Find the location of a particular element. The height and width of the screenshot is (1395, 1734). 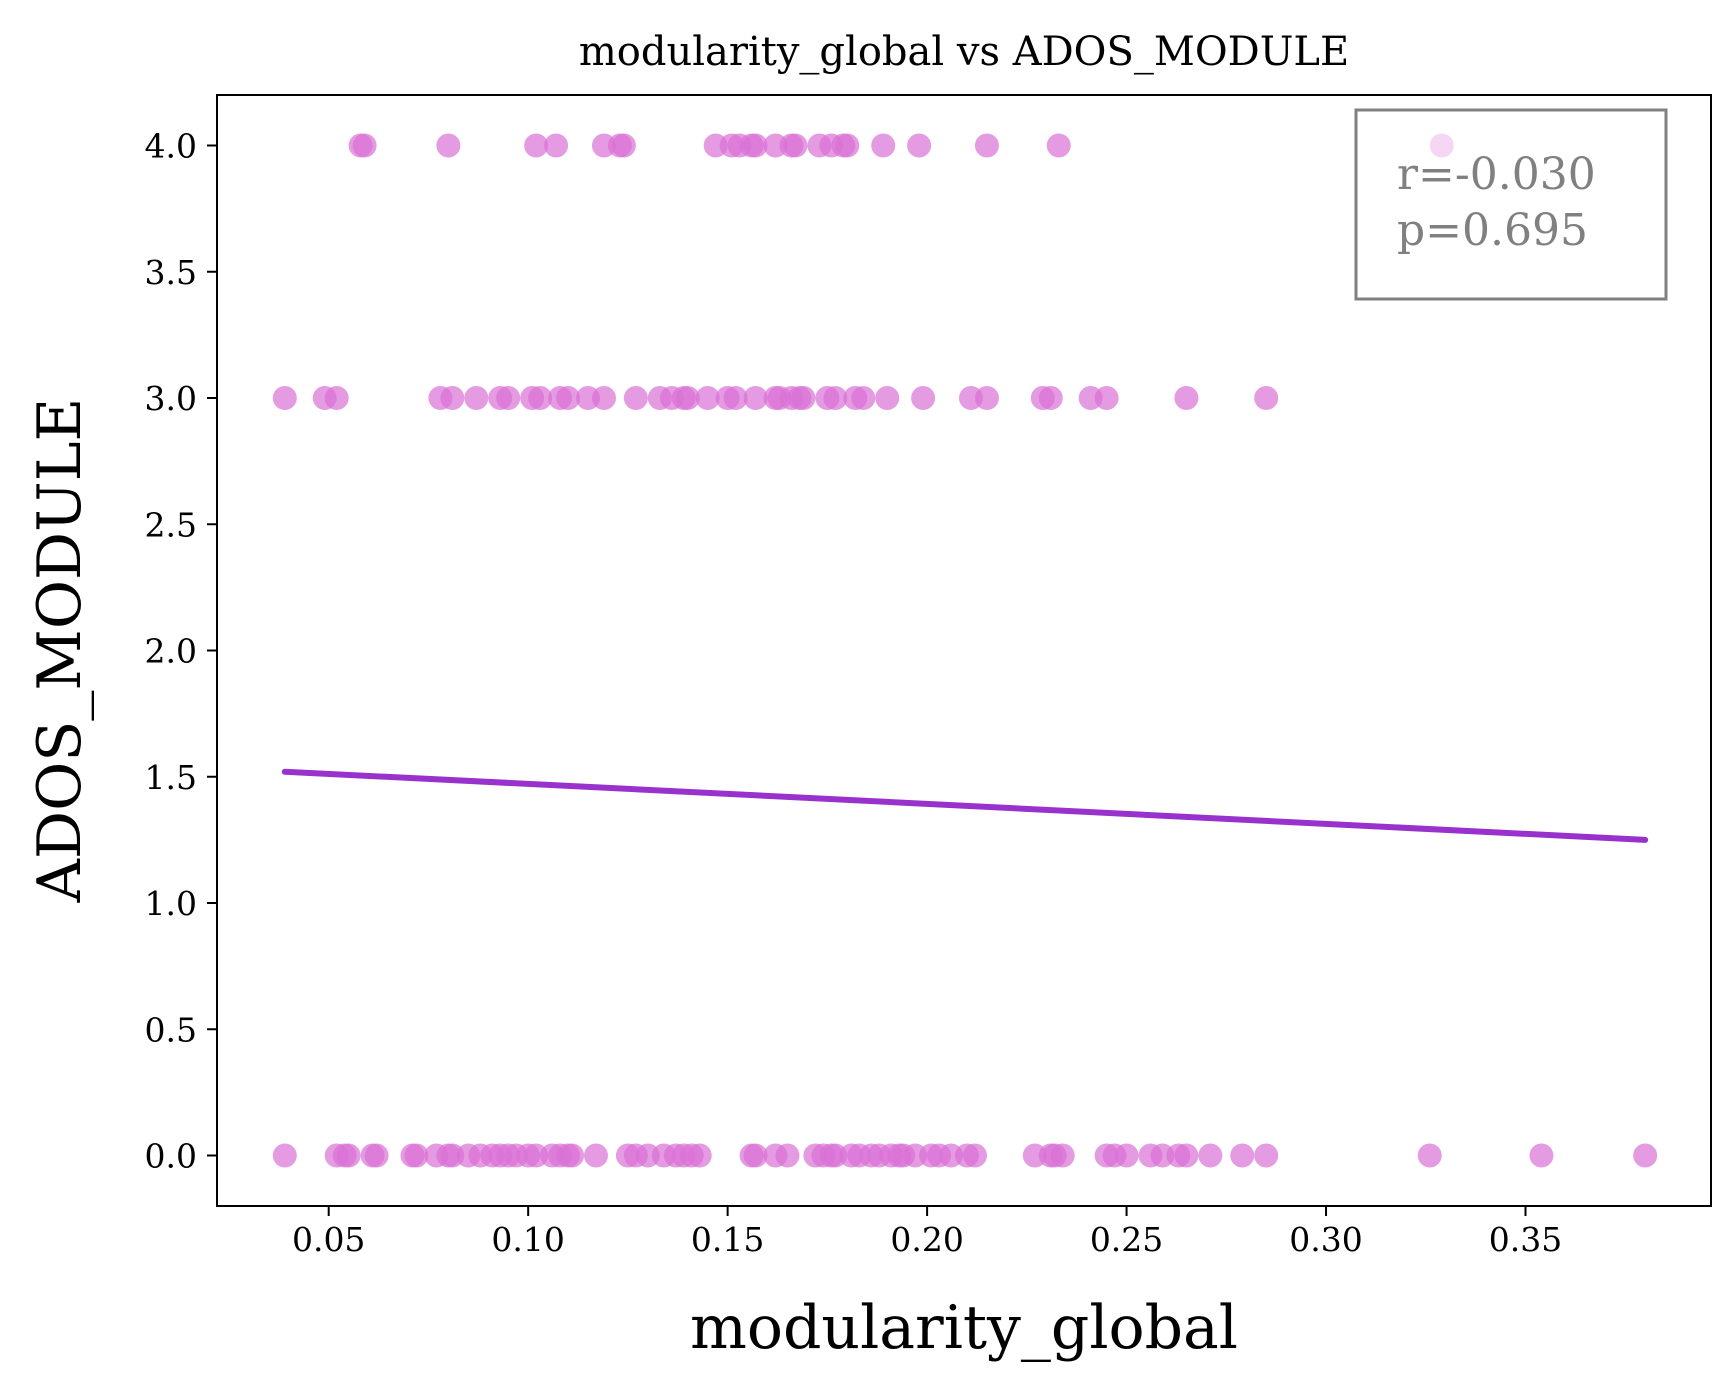

y-tick-label: 3.5 is located at coordinates (171, 272).